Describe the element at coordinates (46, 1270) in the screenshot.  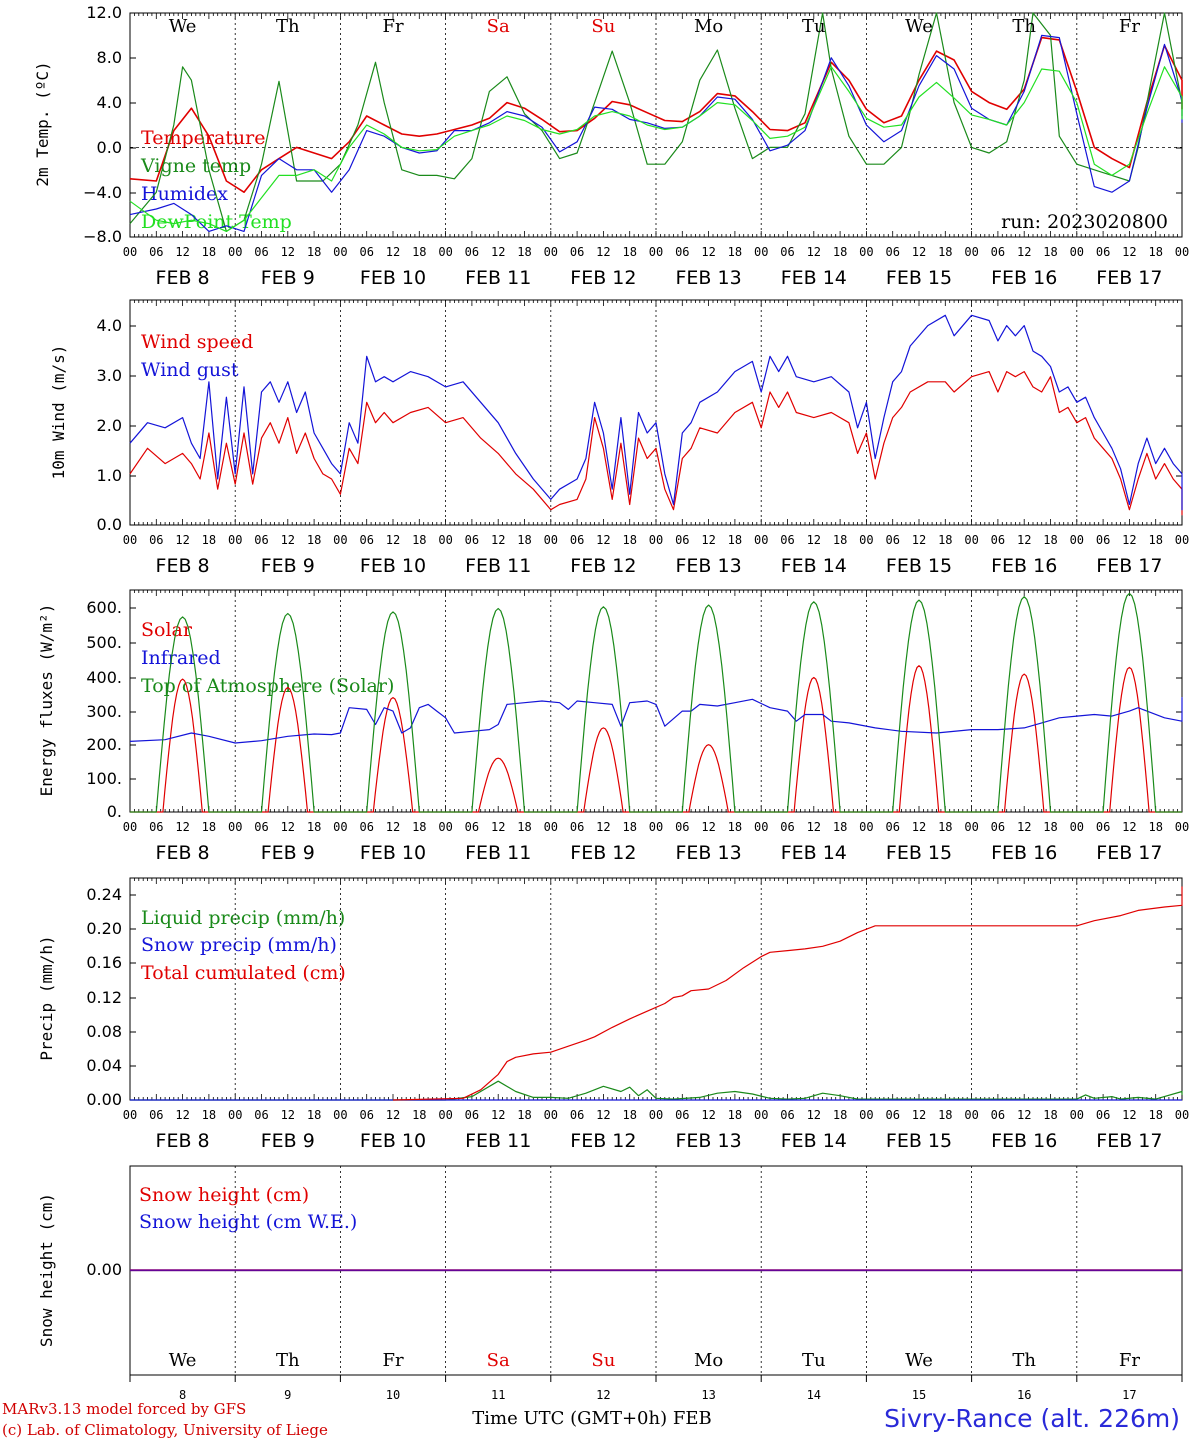
I see `snow-y-axis-label: Snow height (cm)` at that location.